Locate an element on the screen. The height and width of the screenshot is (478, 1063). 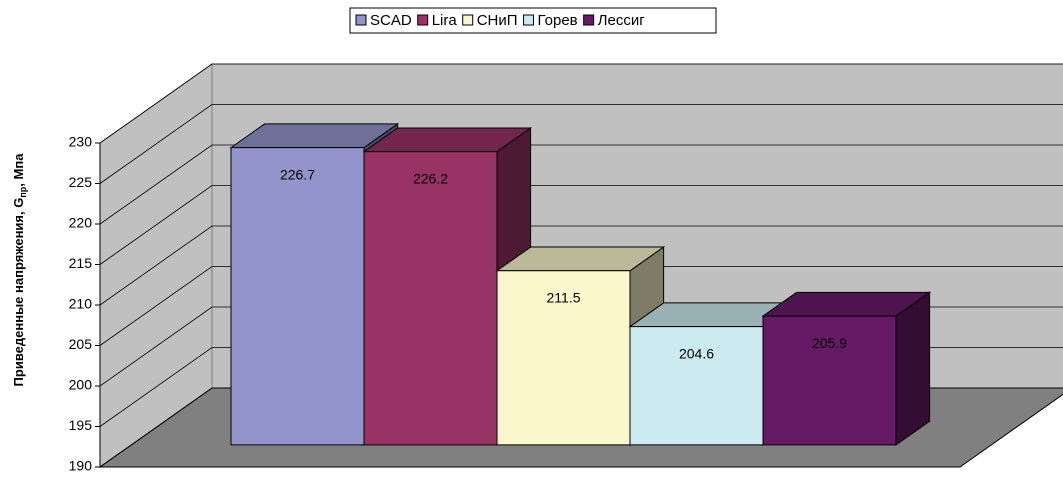
y-tick-label: 205 is located at coordinates (81, 344).